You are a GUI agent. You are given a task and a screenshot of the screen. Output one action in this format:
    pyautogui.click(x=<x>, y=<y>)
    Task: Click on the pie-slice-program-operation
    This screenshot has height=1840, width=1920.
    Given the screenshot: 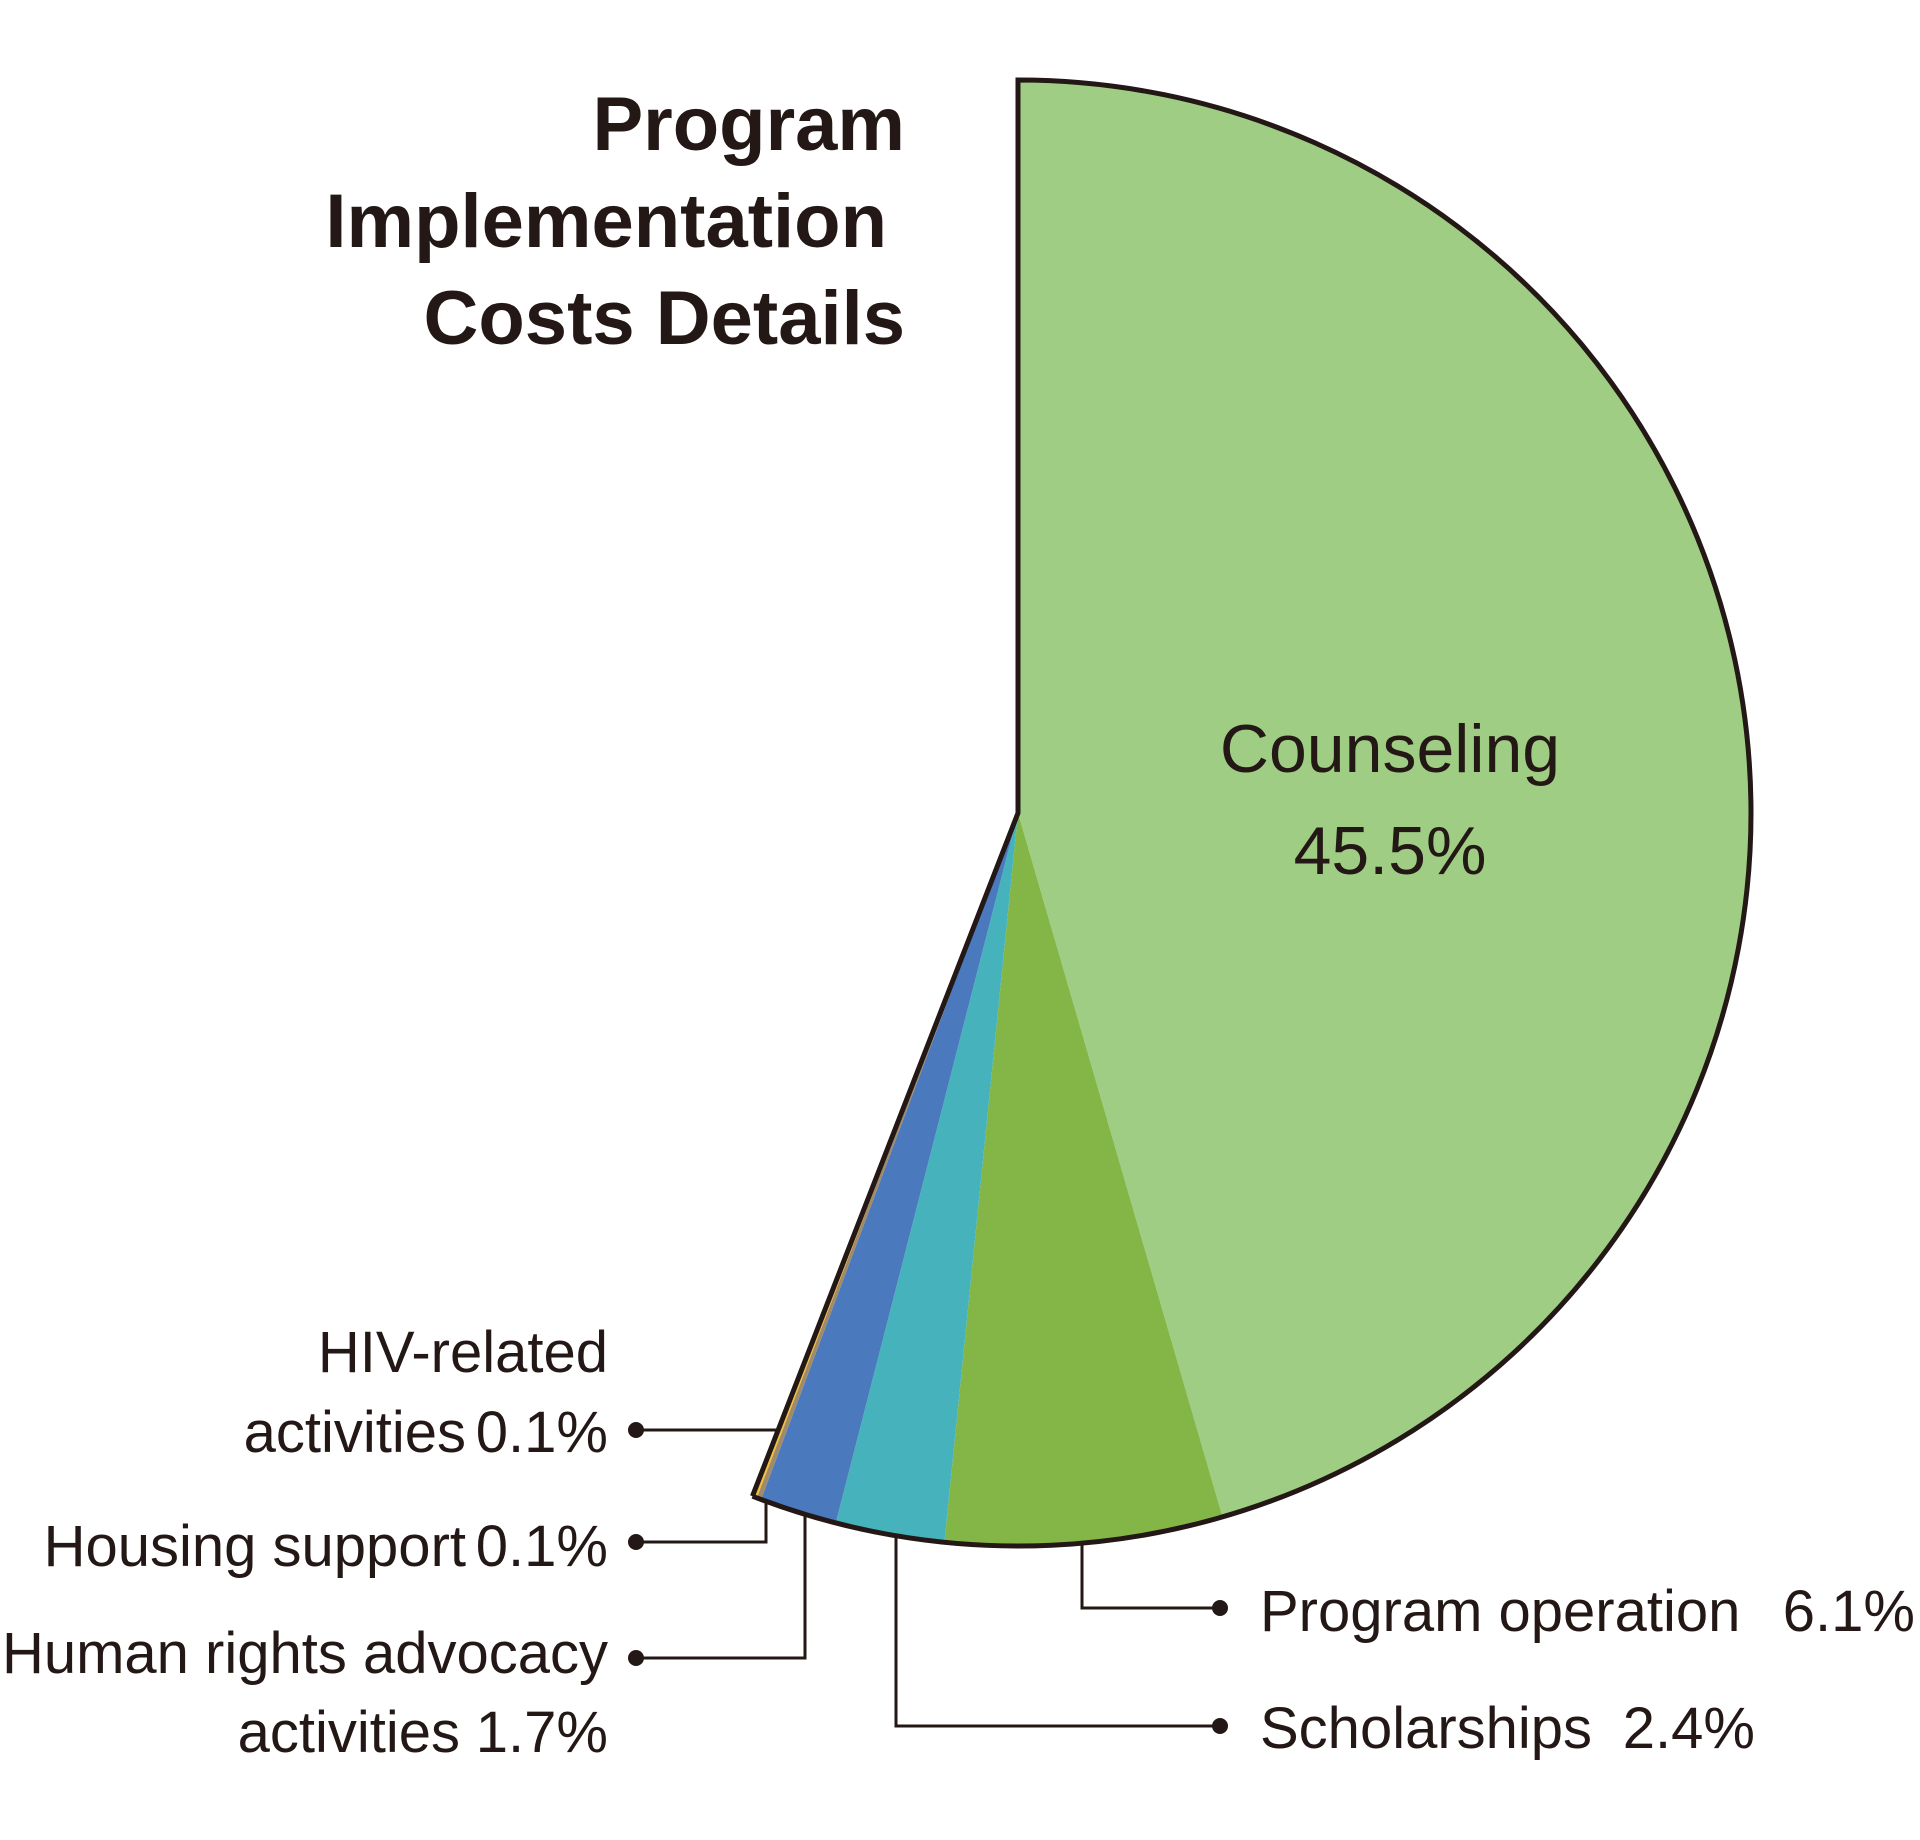 What is the action you would take?
    pyautogui.click(x=1083, y=1180)
    